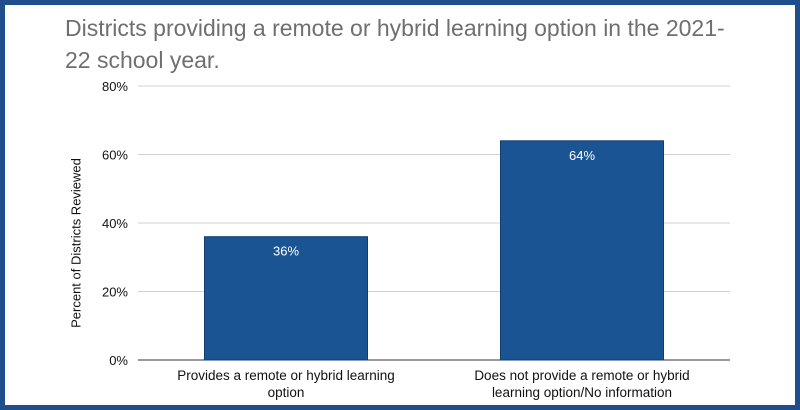 Image resolution: width=800 pixels, height=410 pixels. What do you see at coordinates (115, 223) in the screenshot?
I see `y-tick-label: 40%` at bounding box center [115, 223].